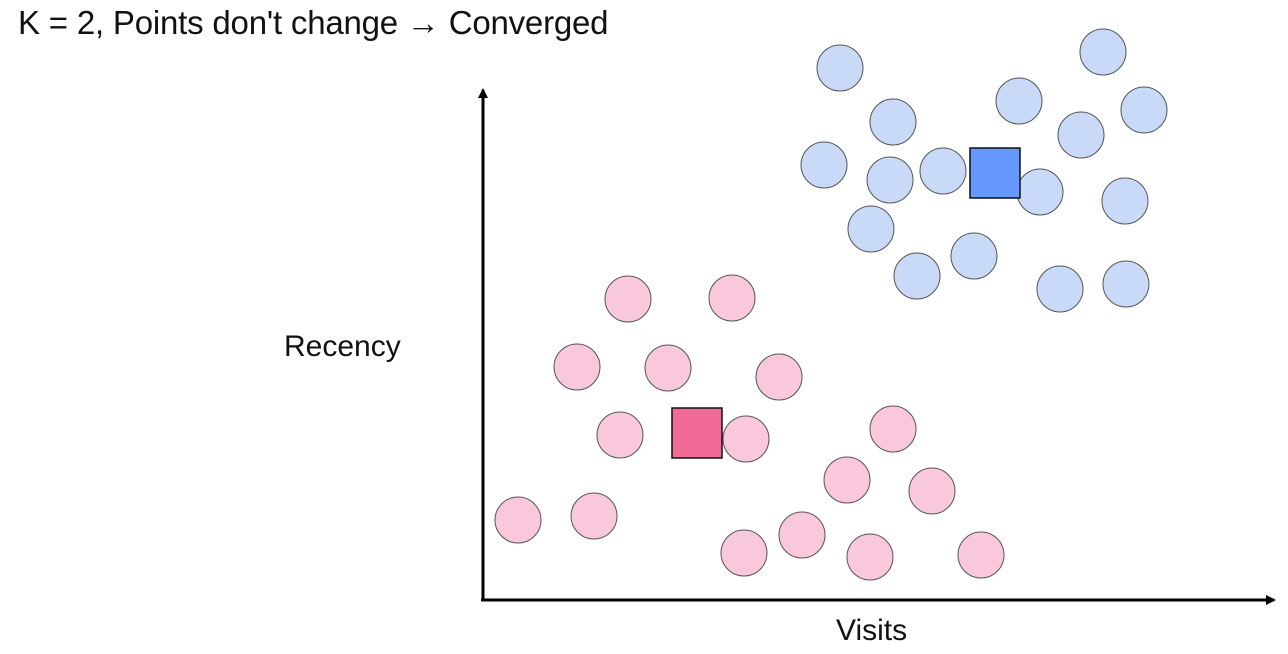  What do you see at coordinates (313, 22) in the screenshot?
I see `slide-title: K = 2, Points don't change → Converged` at bounding box center [313, 22].